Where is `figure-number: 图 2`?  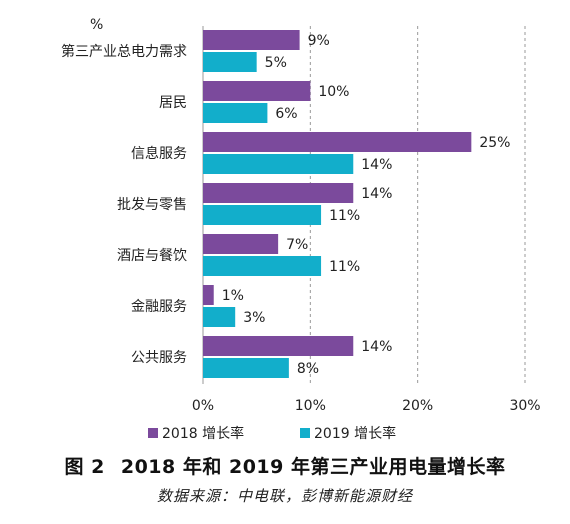
figure-number: 图 2 is located at coordinates (84, 467).